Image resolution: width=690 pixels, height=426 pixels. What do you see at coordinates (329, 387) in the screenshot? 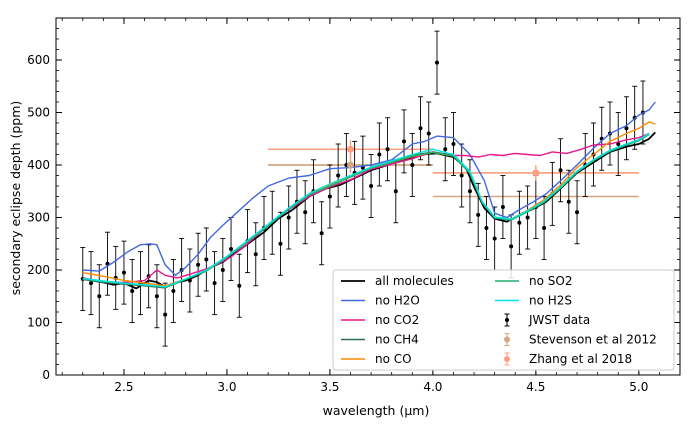
I see `x-tick-label: 3.5` at bounding box center [329, 387].